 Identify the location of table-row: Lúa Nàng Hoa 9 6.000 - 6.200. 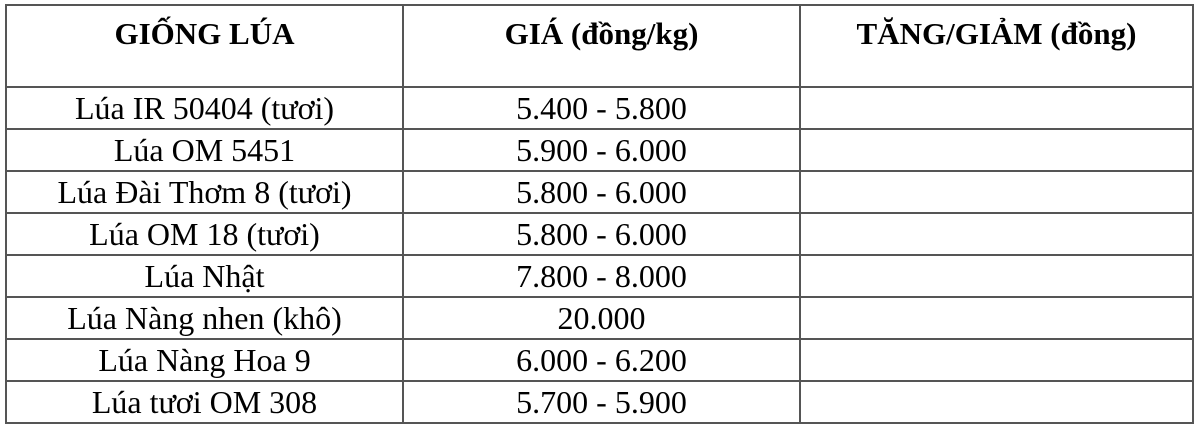
(599, 360).